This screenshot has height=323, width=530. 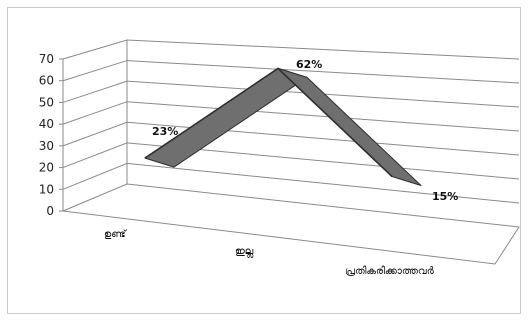 I want to click on category-label: ഉണ്ട്, so click(x=116, y=234).